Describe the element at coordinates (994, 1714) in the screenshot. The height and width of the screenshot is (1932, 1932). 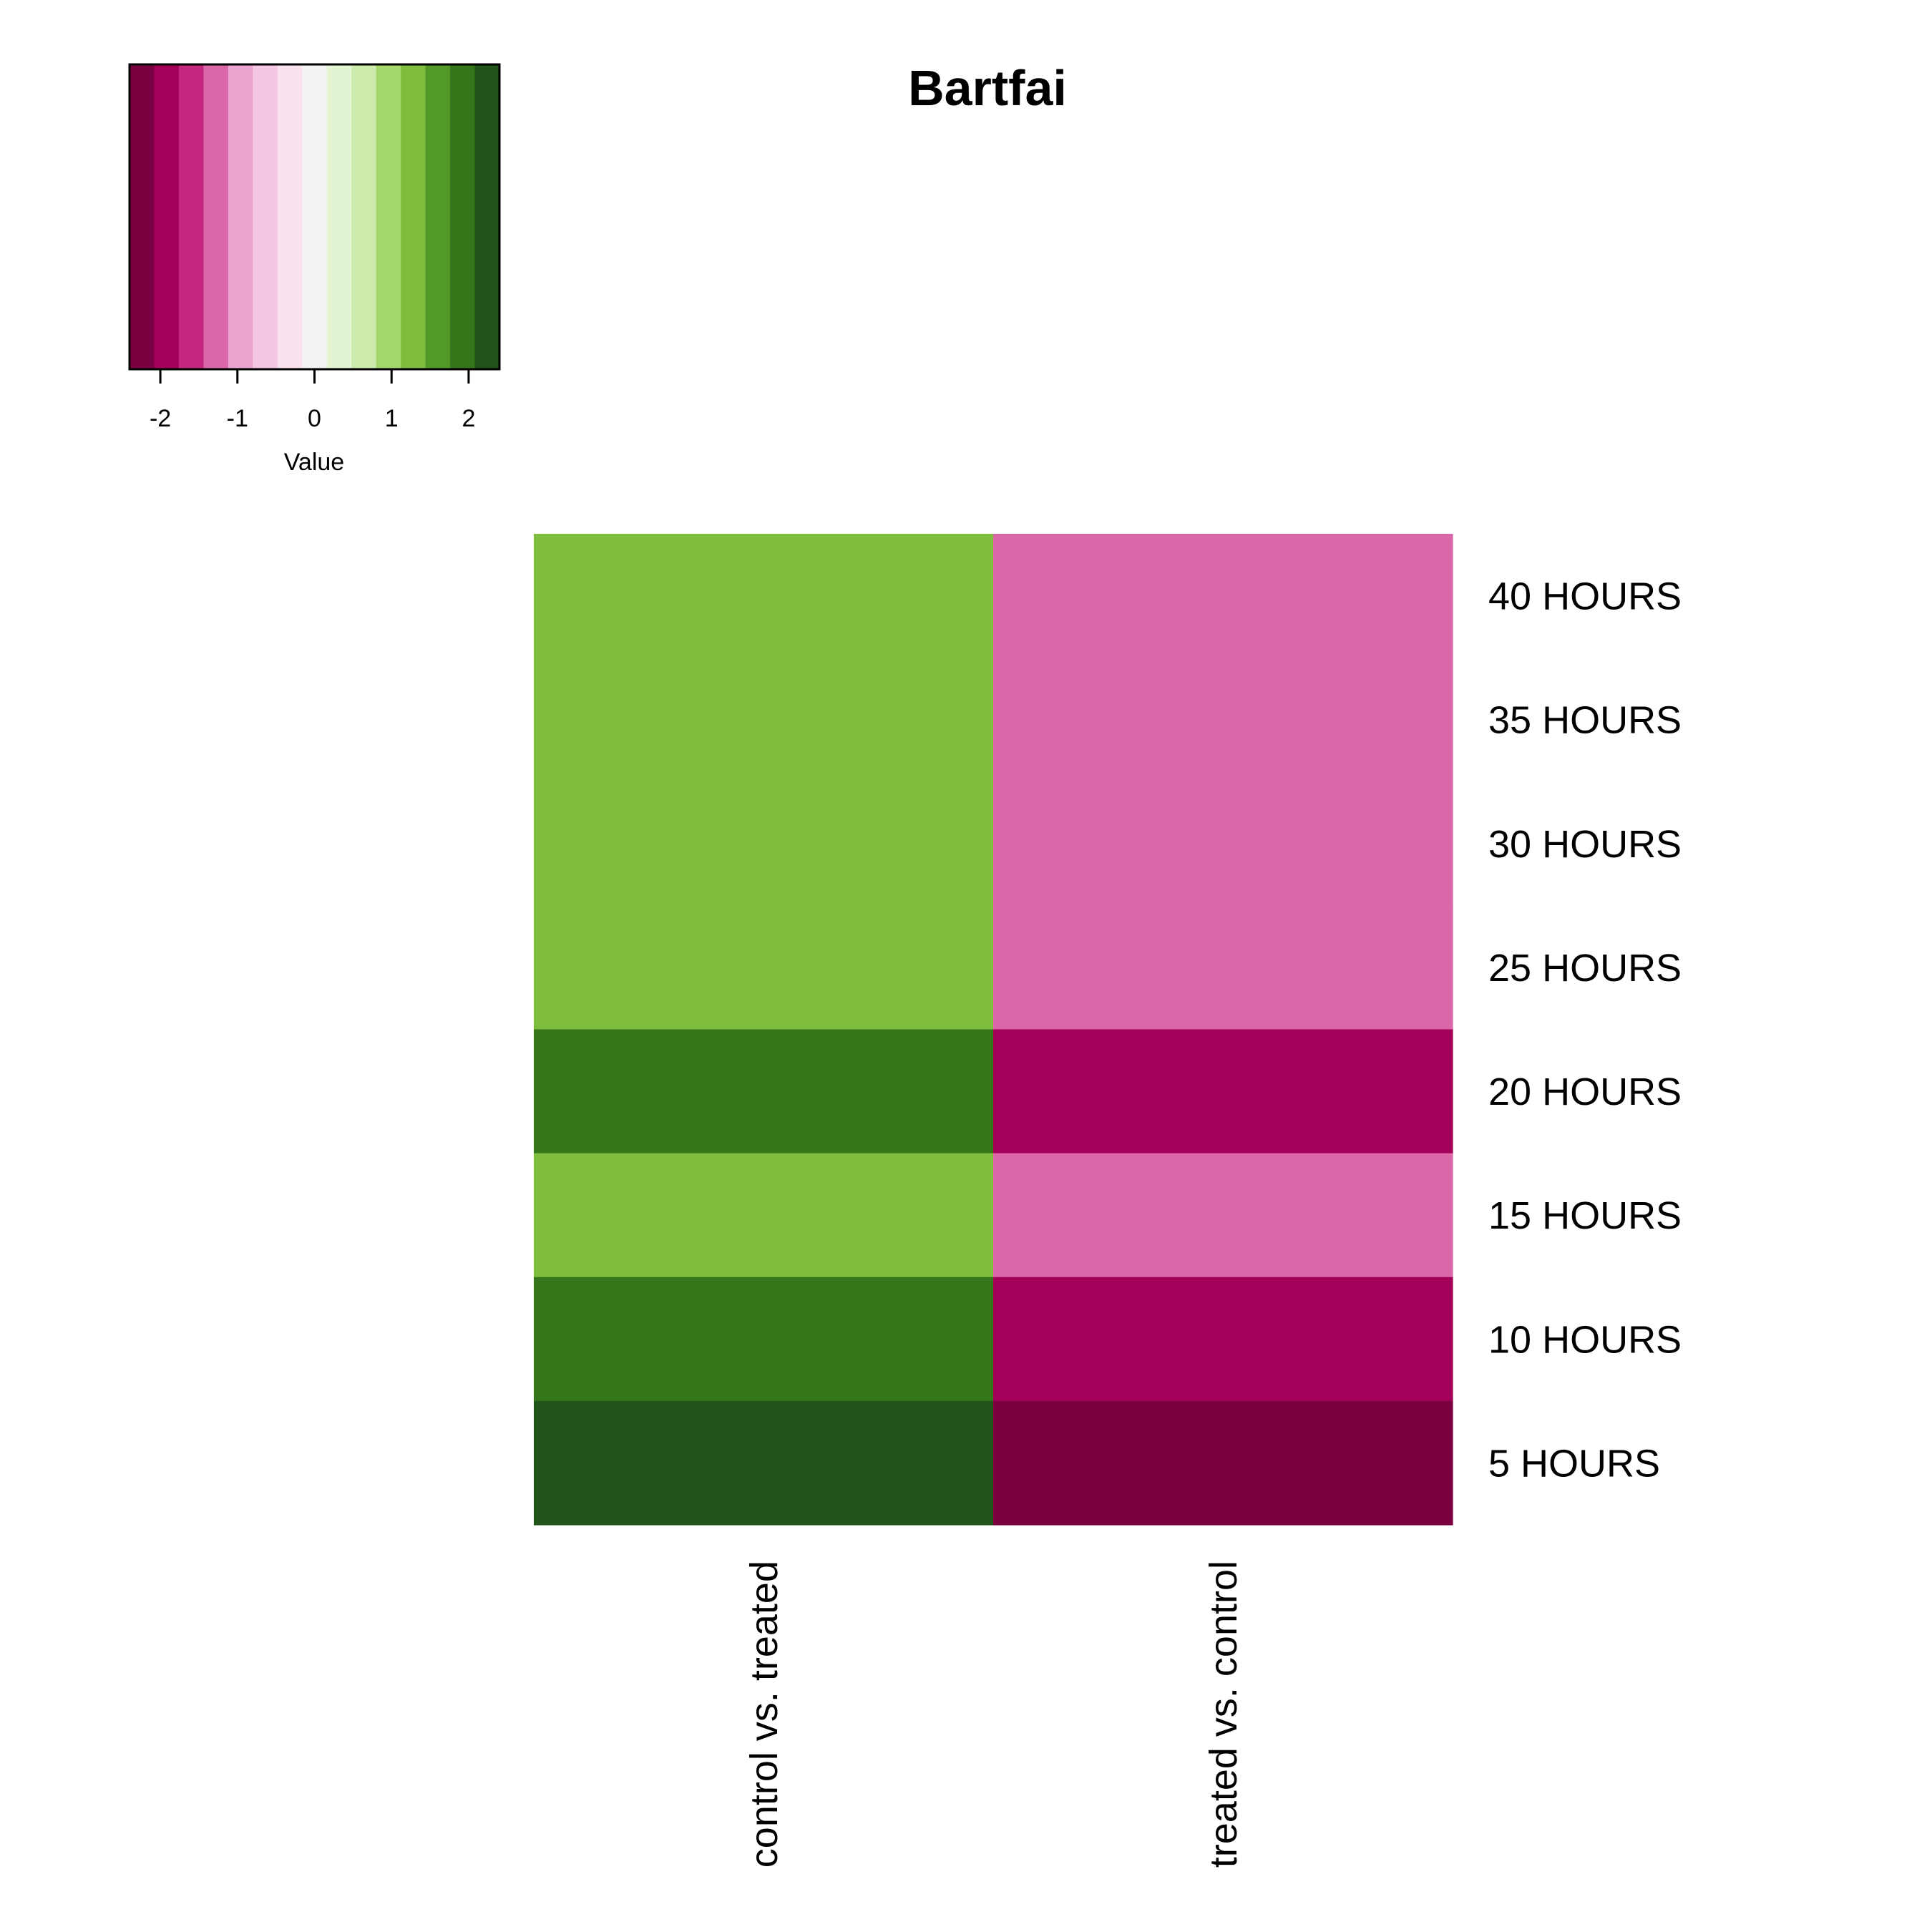
I see `column-labels: control vs. treated treated vs. control` at that location.